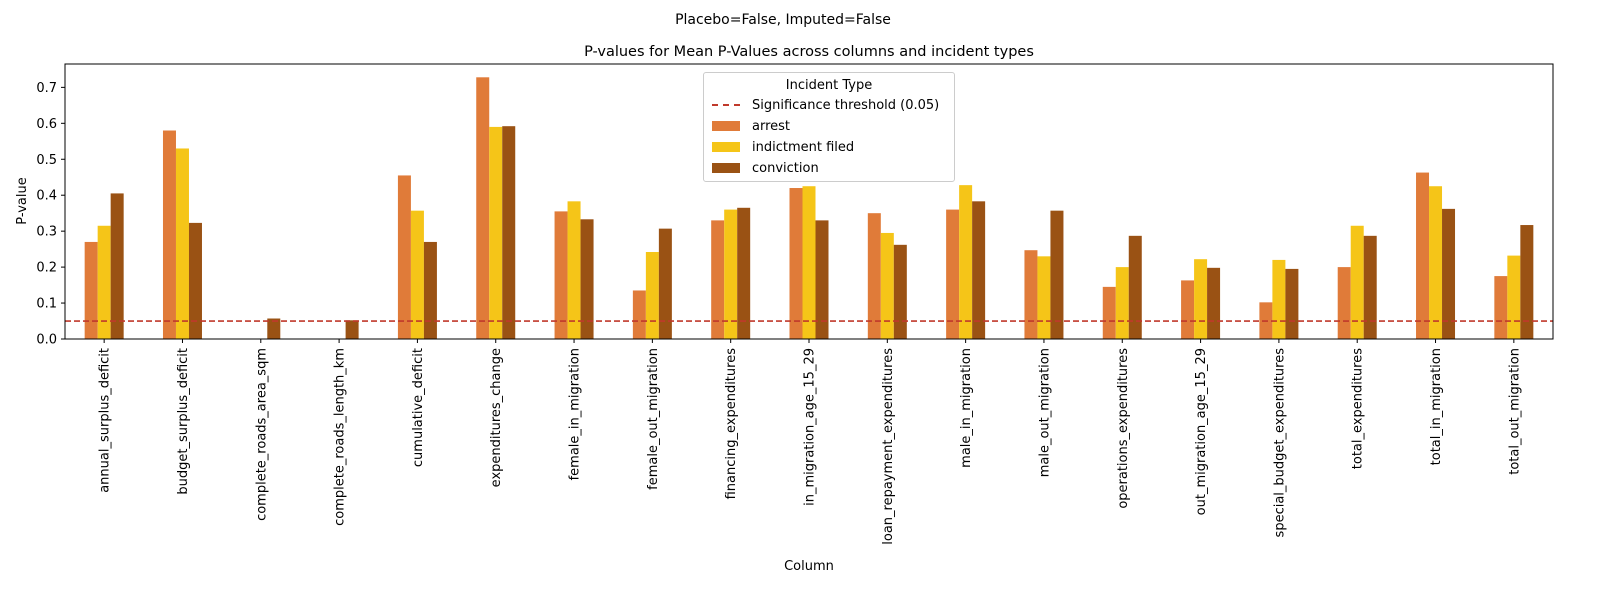 The width and height of the screenshot is (1600, 604). What do you see at coordinates (771, 126) in the screenshot?
I see `legend-label-arrest: arrest` at bounding box center [771, 126].